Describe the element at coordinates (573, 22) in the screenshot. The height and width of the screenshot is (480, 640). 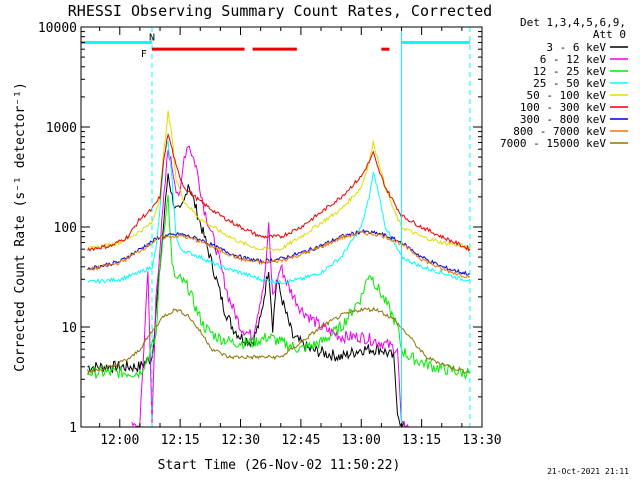
I see `legend-header-line-1: Det 1,3,4,5,6,9,` at that location.